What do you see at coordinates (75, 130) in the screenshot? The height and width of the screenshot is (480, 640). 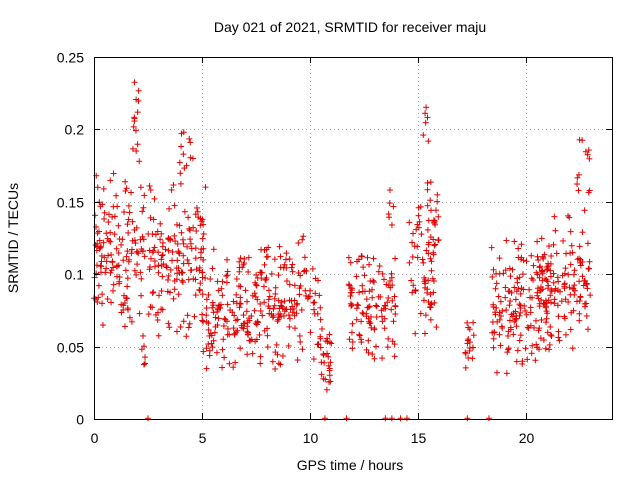 I see `y-tick-label: 0.2` at bounding box center [75, 130].